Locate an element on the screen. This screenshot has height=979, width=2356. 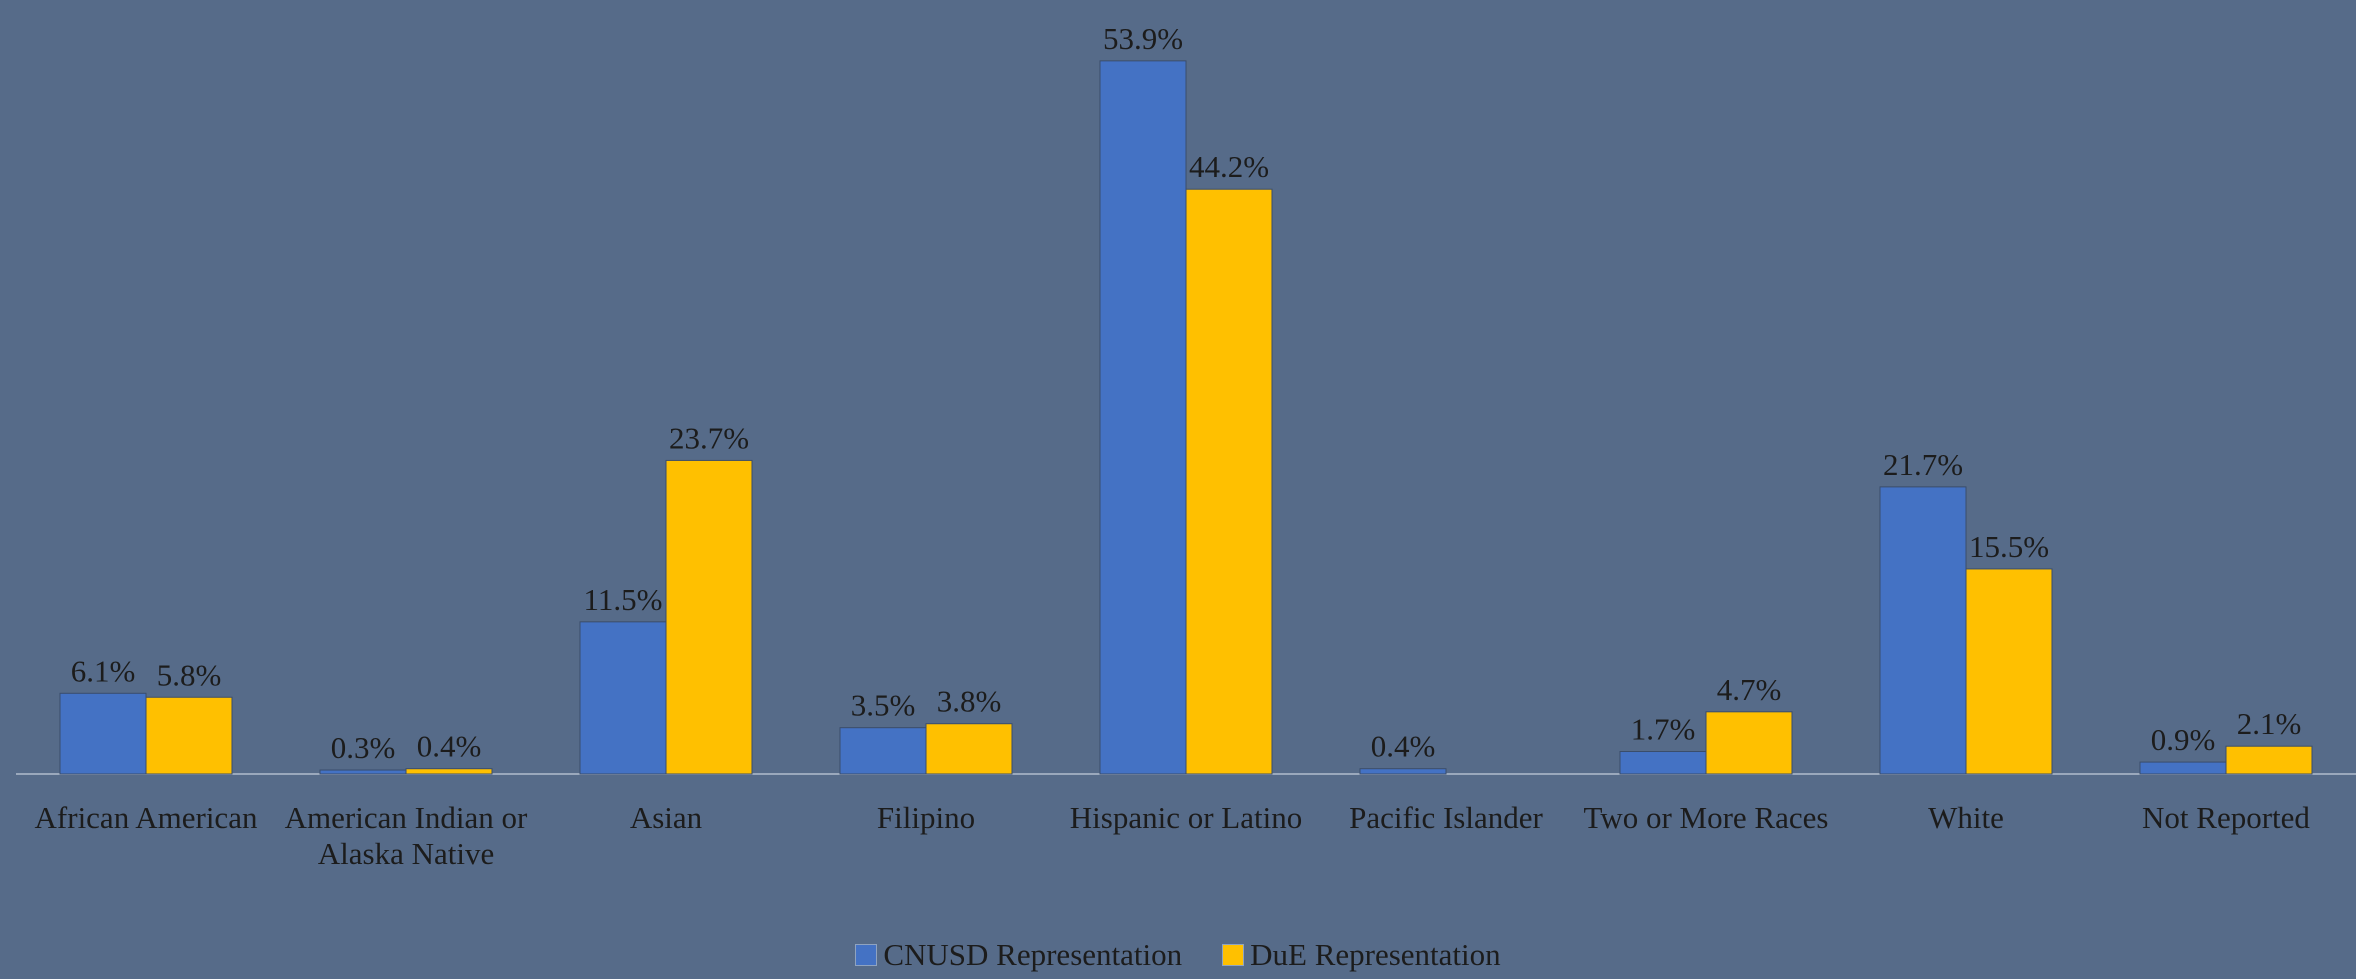
data-label: 1.7% is located at coordinates (1663, 729).